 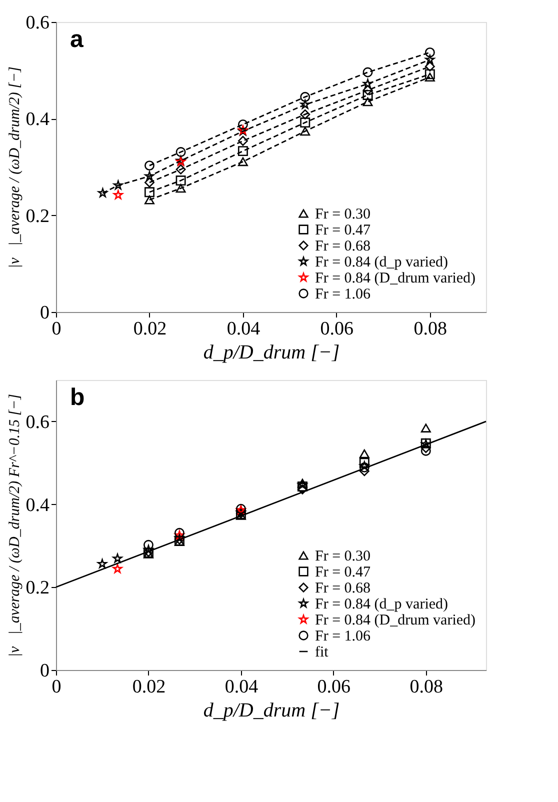 What do you see at coordinates (322, 652) in the screenshot?
I see `legend-label: fit` at bounding box center [322, 652].